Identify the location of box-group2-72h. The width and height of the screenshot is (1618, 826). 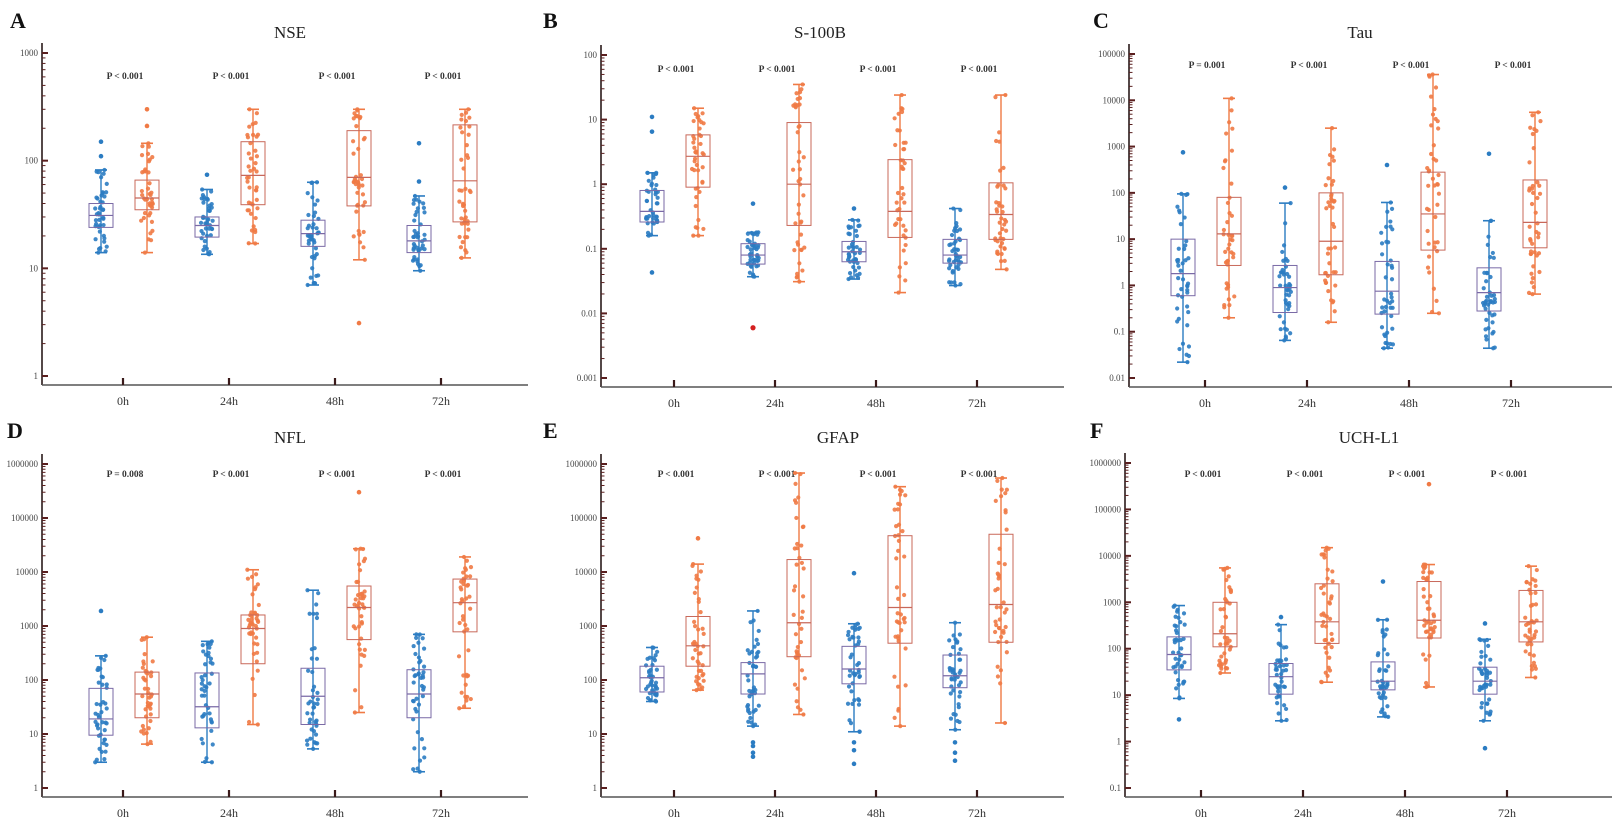
(1001, 600).